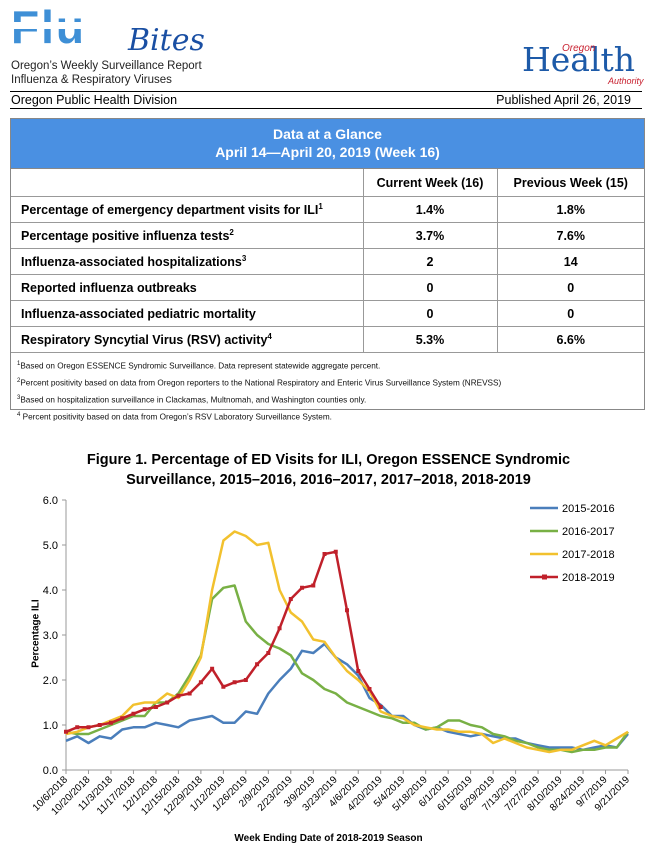 This screenshot has width=657, height=852. I want to click on y-tick-label: 4.0, so click(50, 591).